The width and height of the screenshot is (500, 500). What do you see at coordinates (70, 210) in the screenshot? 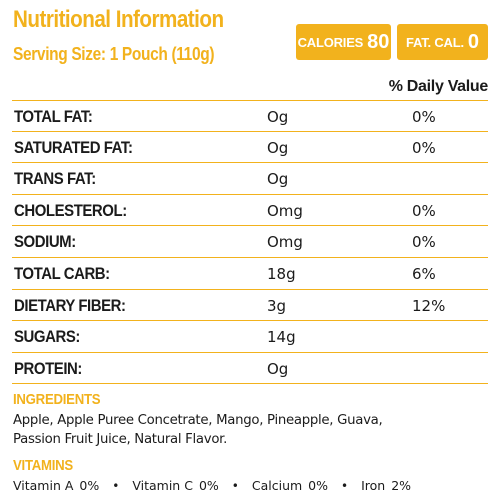
I see `nutrient-name: CHOLESTEROL:` at bounding box center [70, 210].